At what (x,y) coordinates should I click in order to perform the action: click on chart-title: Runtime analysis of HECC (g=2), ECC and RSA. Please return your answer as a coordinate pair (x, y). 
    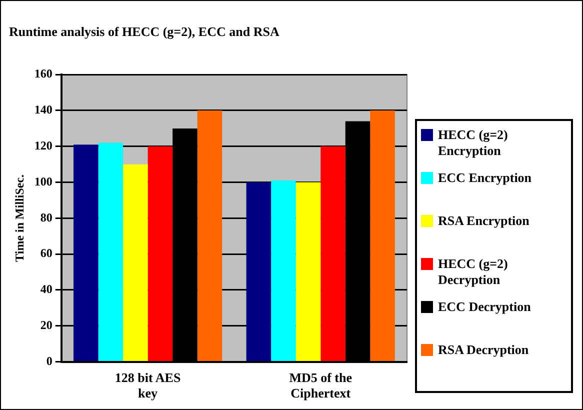
    Looking at the image, I should click on (144, 32).